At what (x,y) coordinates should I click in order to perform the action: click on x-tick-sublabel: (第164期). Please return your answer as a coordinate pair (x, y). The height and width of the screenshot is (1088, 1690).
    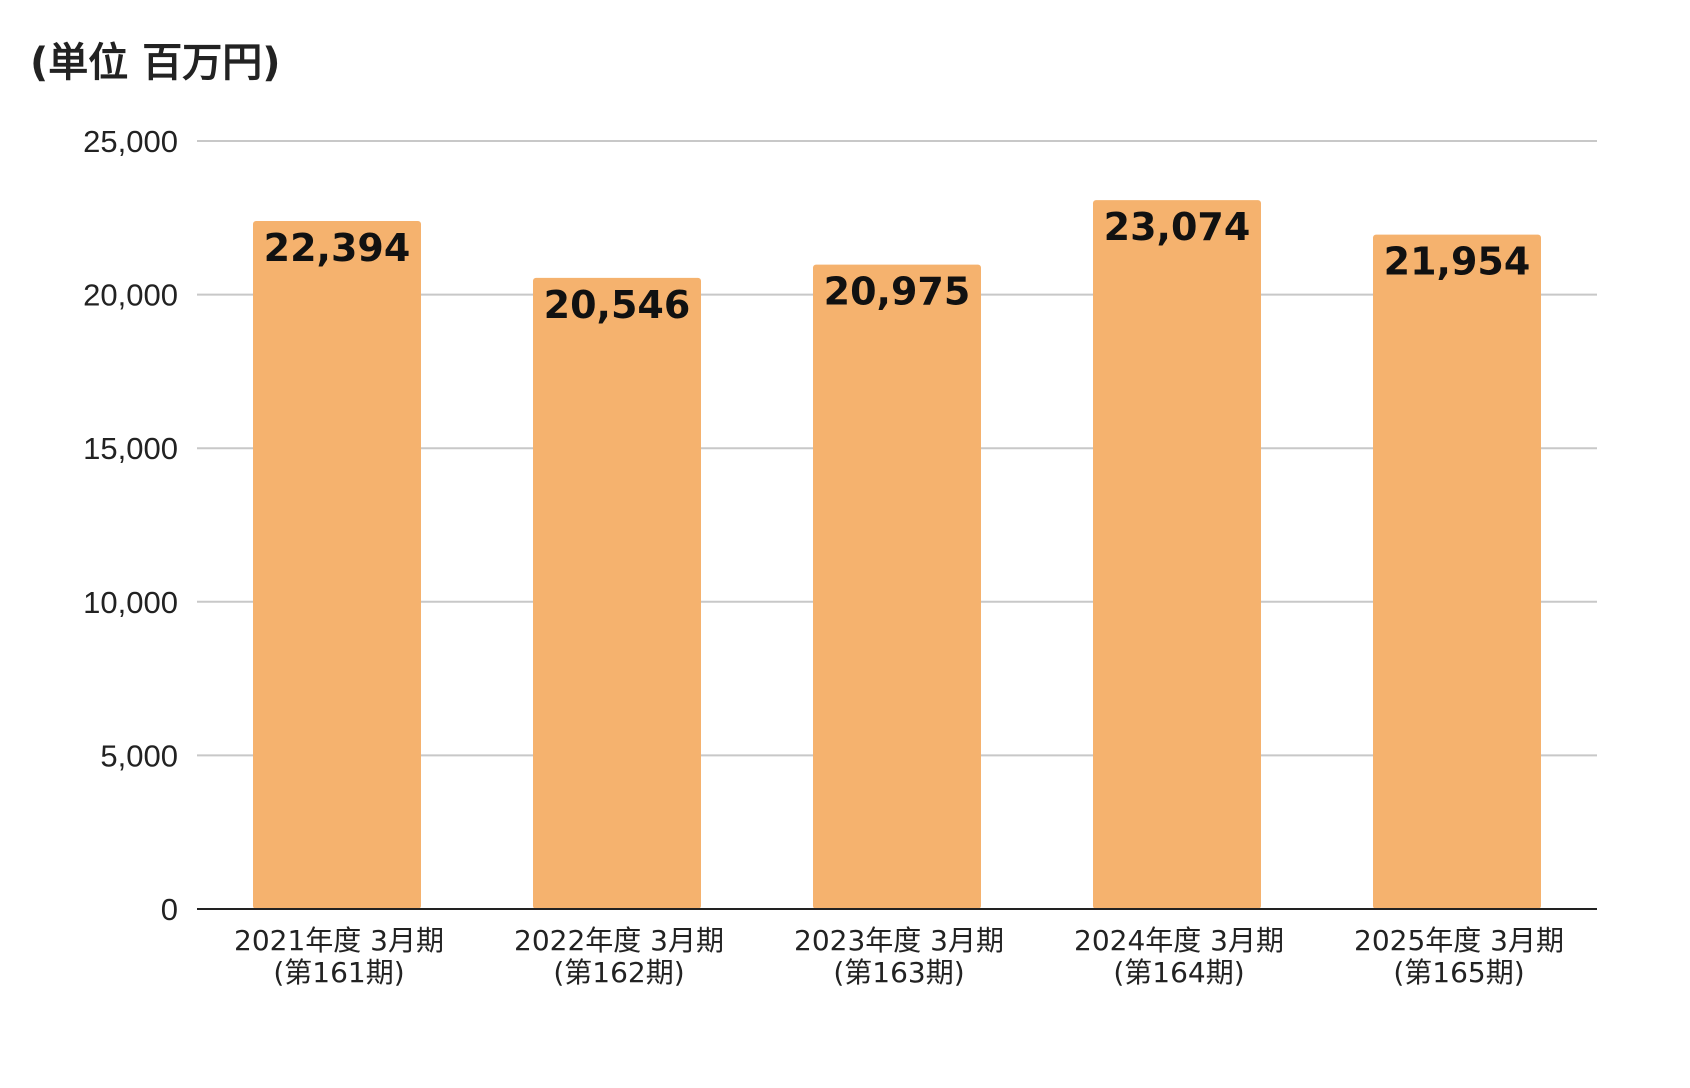
    Looking at the image, I should click on (1178, 972).